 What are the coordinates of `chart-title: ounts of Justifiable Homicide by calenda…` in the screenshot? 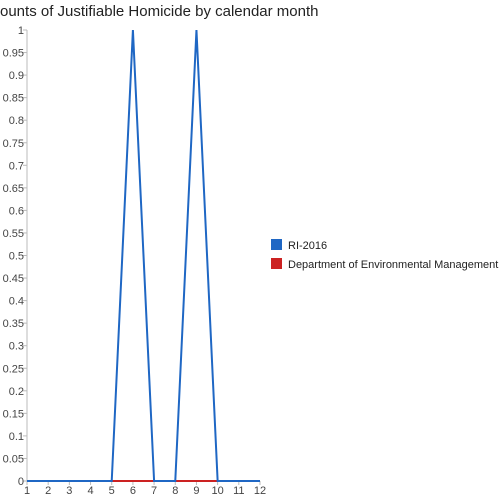 It's located at (159, 11).